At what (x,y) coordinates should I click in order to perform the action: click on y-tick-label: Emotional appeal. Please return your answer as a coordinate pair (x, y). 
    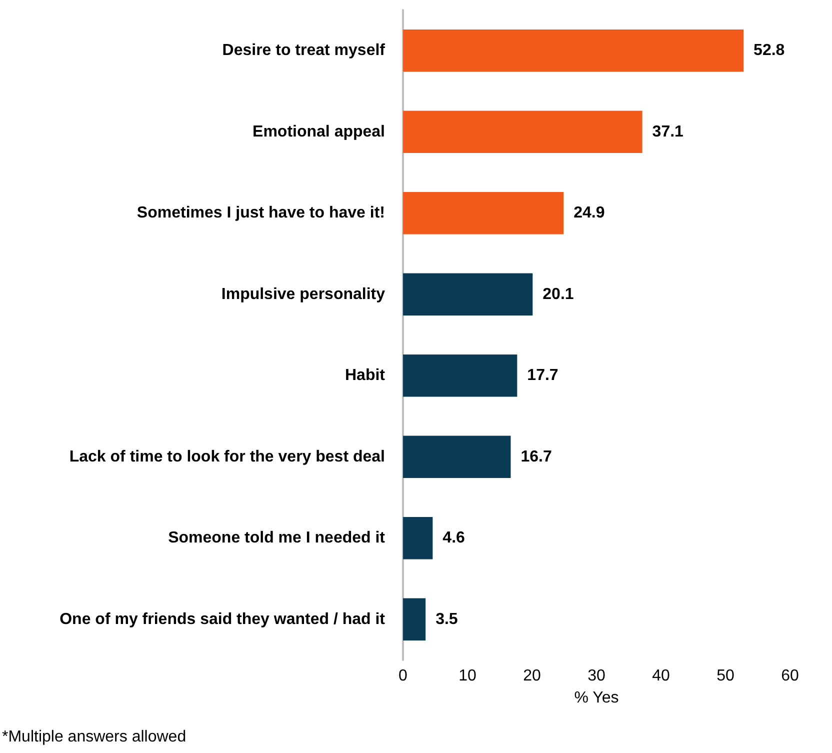
    Looking at the image, I should click on (318, 131).